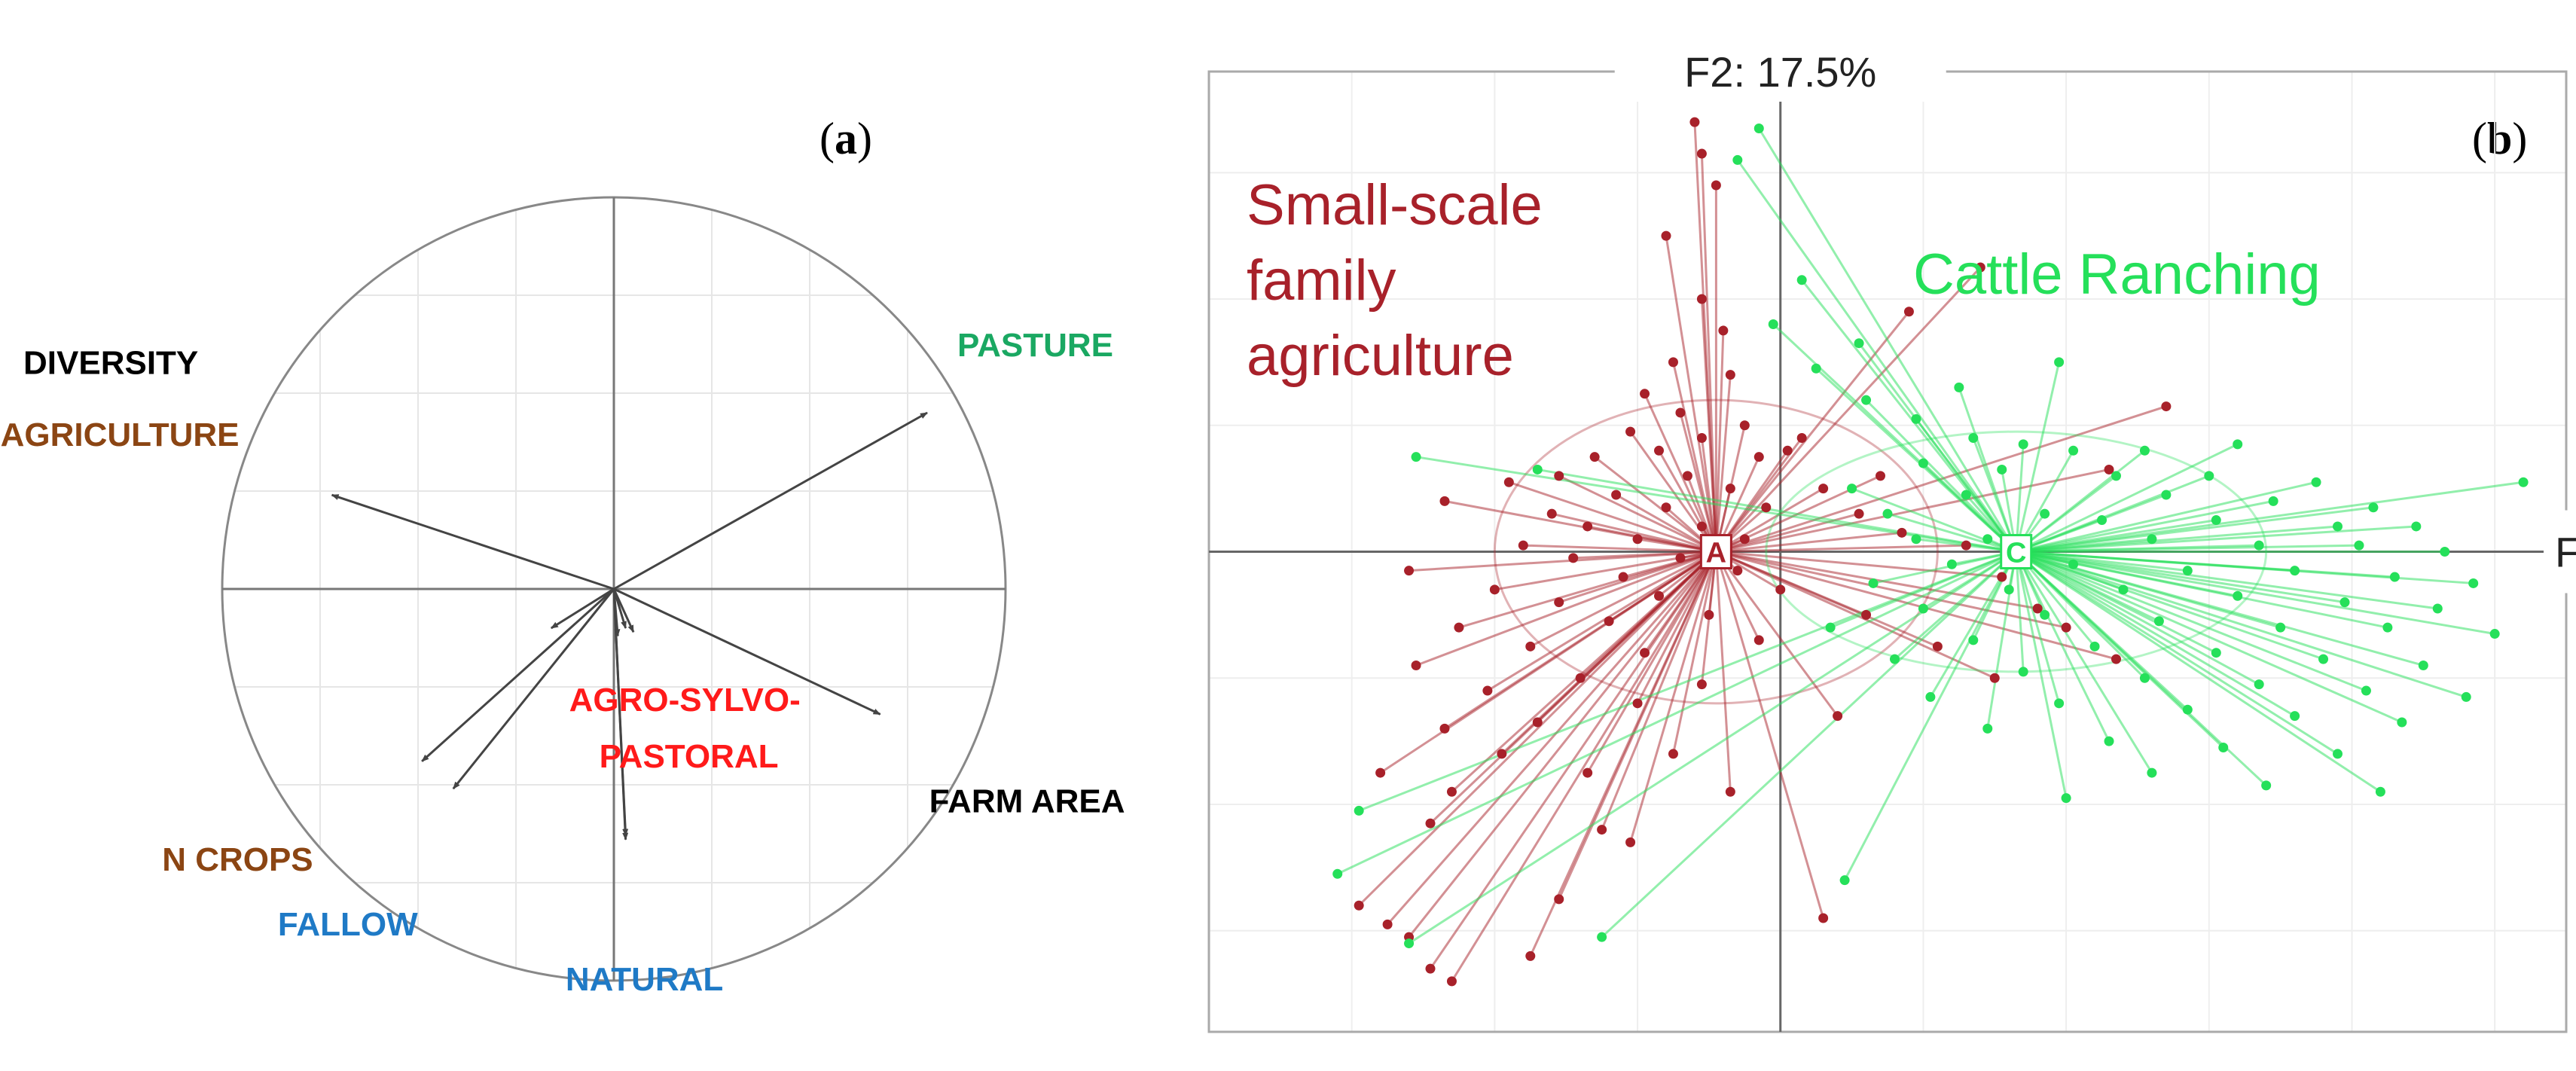  Describe the element at coordinates (1381, 356) in the screenshot. I see `group-label-small-scale-line: agriculture` at that location.